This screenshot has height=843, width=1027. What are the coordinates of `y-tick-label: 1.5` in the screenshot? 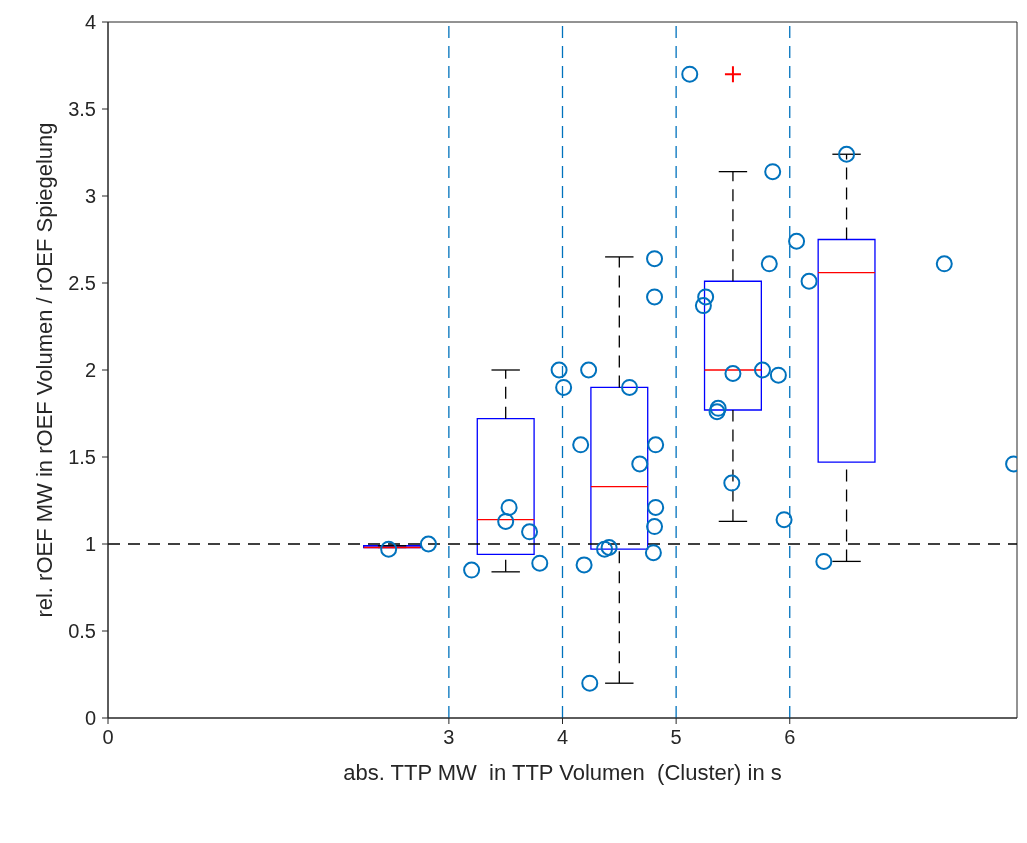 It's located at (82, 457).